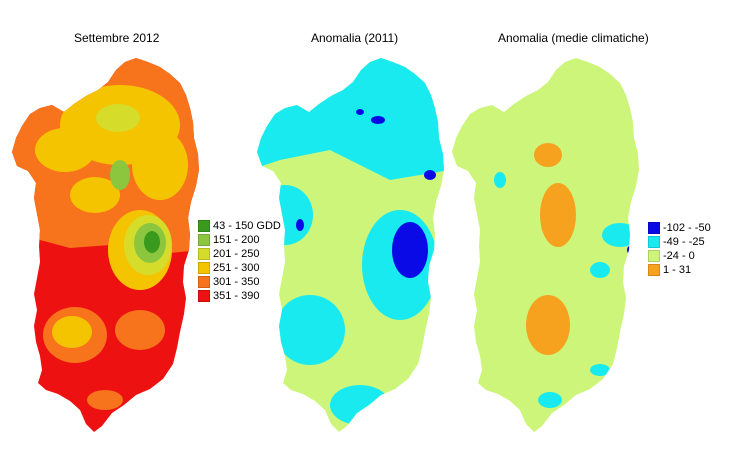 The width and height of the screenshot is (730, 450). Describe the element at coordinates (236, 268) in the screenshot. I see `legend-label: 251 - 300` at that location.